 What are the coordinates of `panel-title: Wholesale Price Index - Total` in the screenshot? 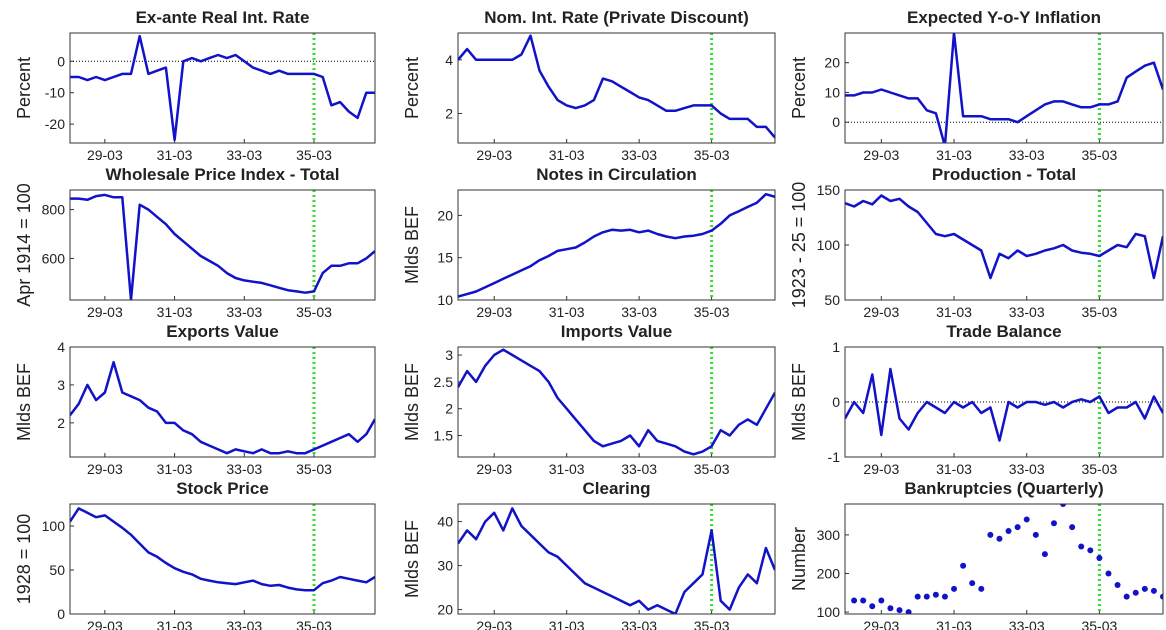 It's located at (223, 174).